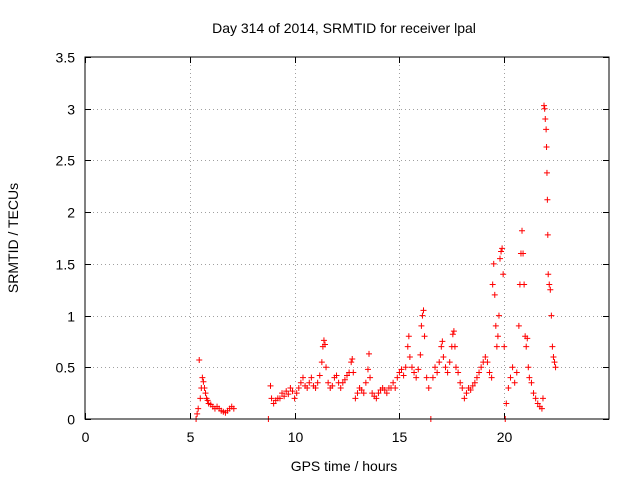 The height and width of the screenshot is (480, 640). Describe the element at coordinates (296, 437) in the screenshot. I see `x-tick-label: 10` at that location.